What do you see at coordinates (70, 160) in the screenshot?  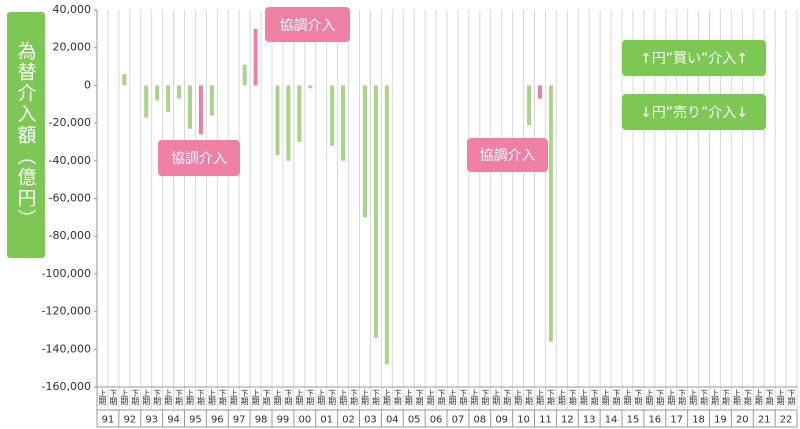 I see `y-tick-label: -40,000` at bounding box center [70, 160].